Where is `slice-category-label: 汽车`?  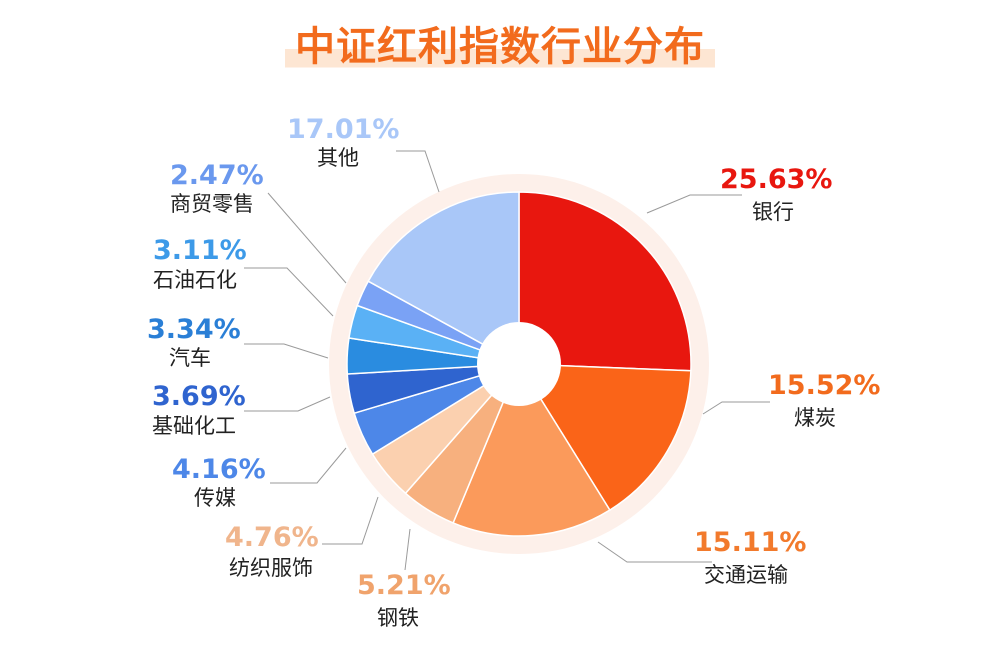 slice-category-label: 汽车 is located at coordinates (190, 358).